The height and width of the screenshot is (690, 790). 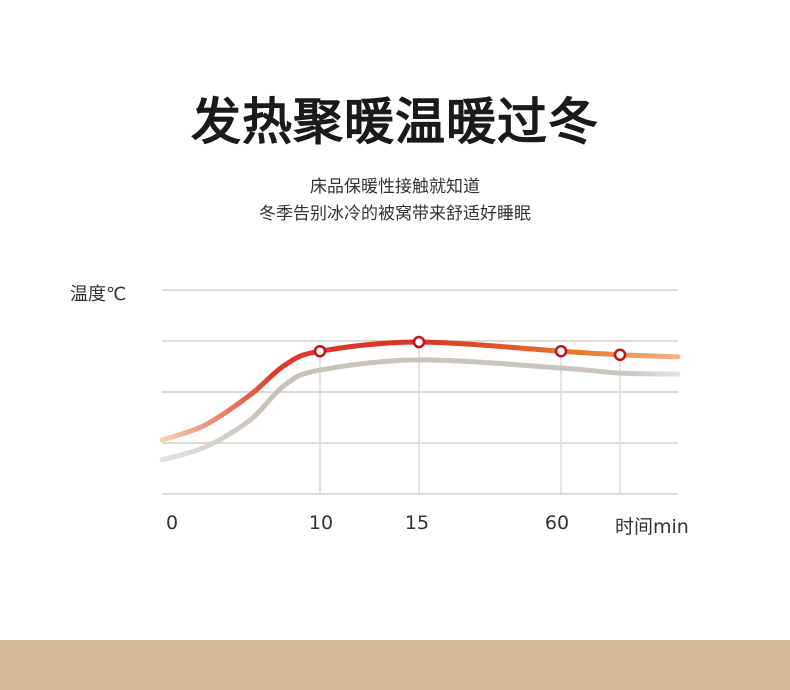 I want to click on x-tick-10: 10, so click(x=321, y=523).